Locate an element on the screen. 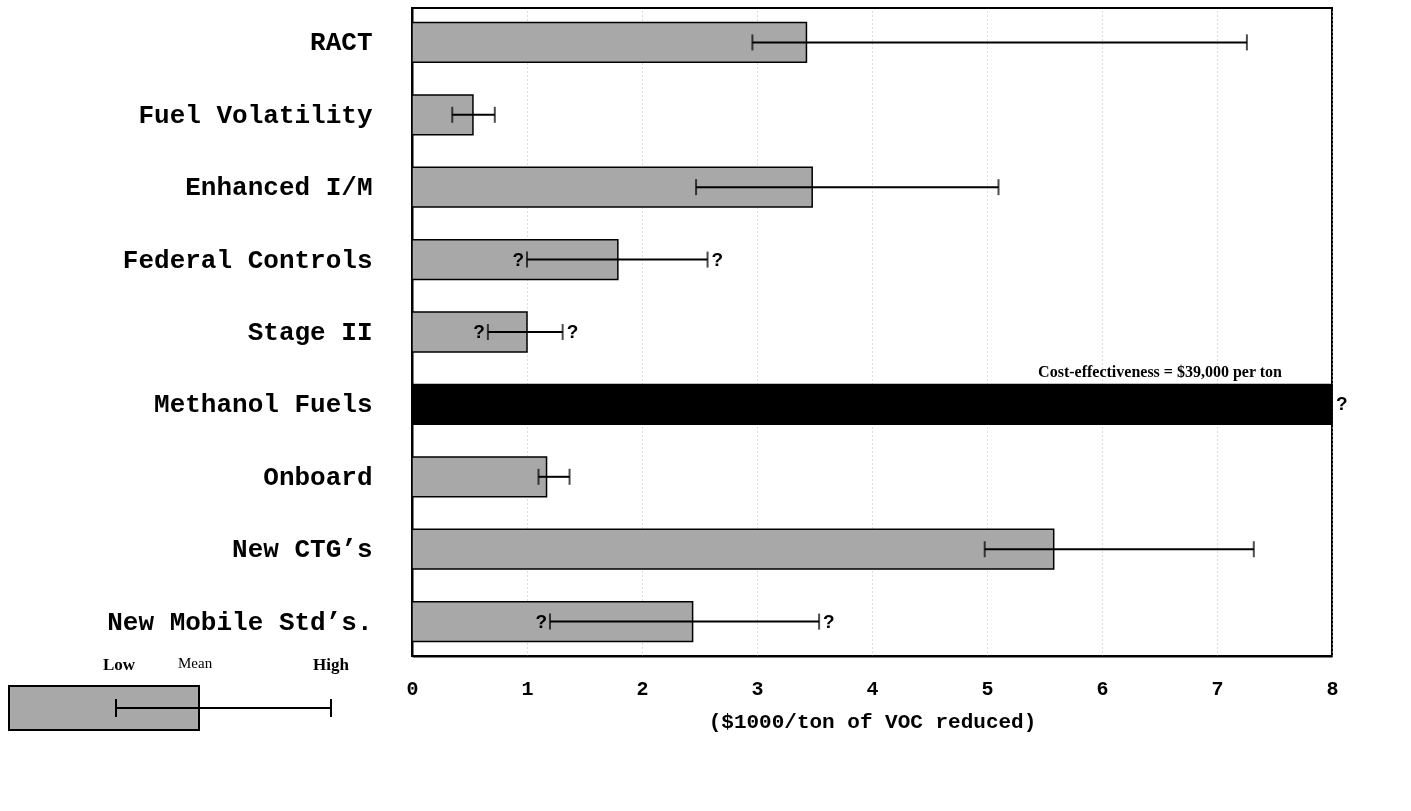  text: Low is located at coordinates (119, 665).